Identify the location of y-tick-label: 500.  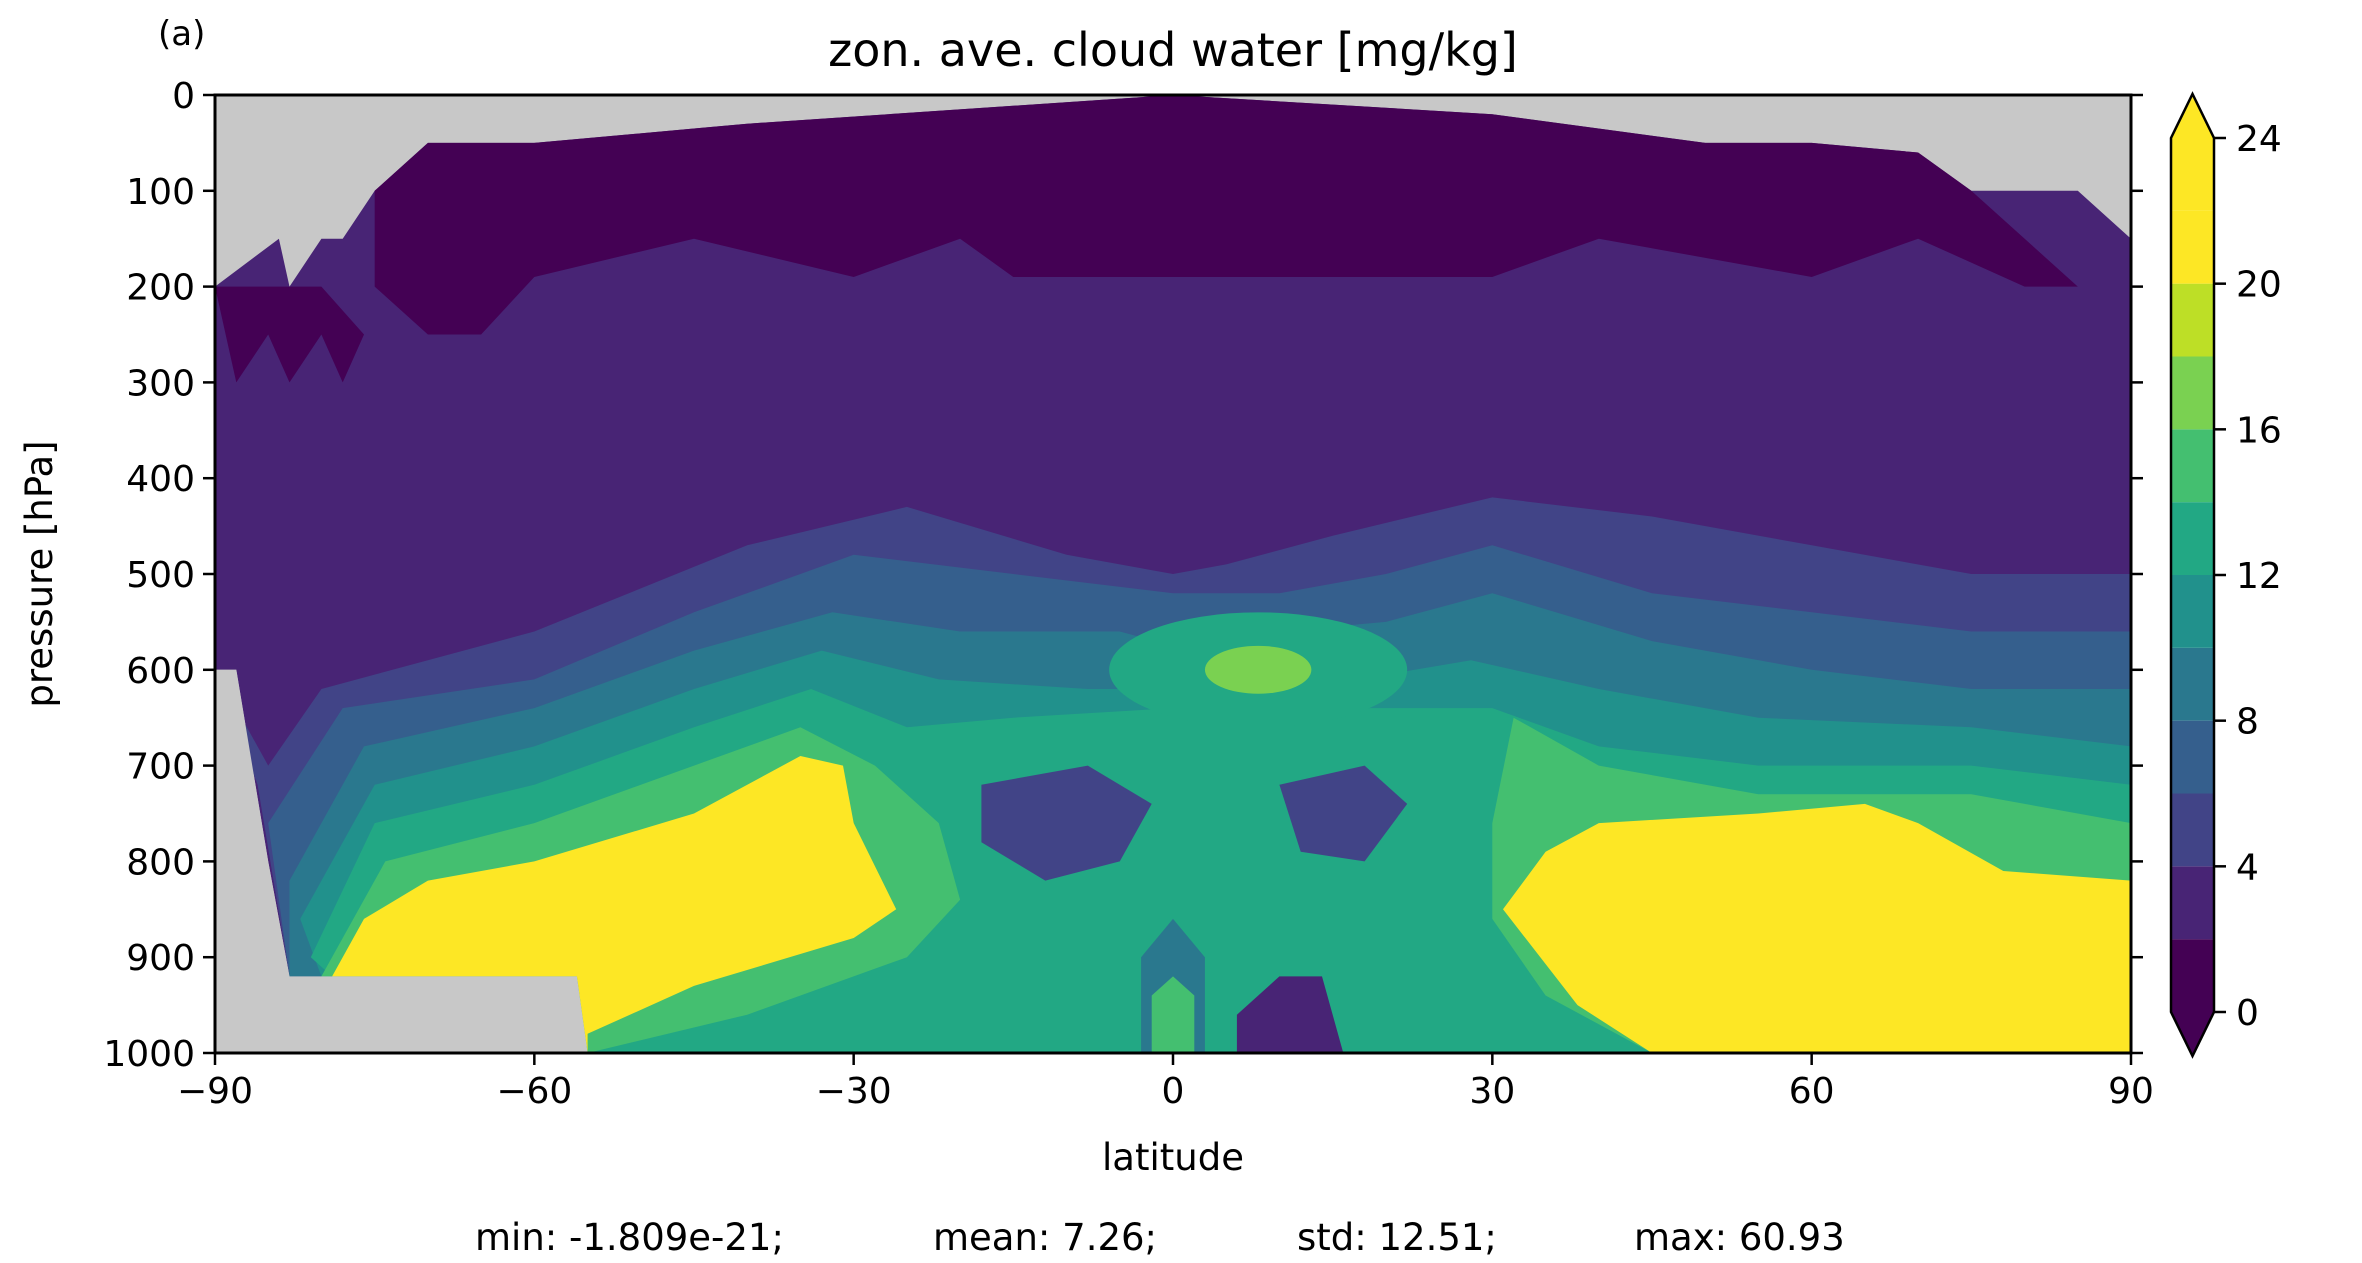
(160, 575).